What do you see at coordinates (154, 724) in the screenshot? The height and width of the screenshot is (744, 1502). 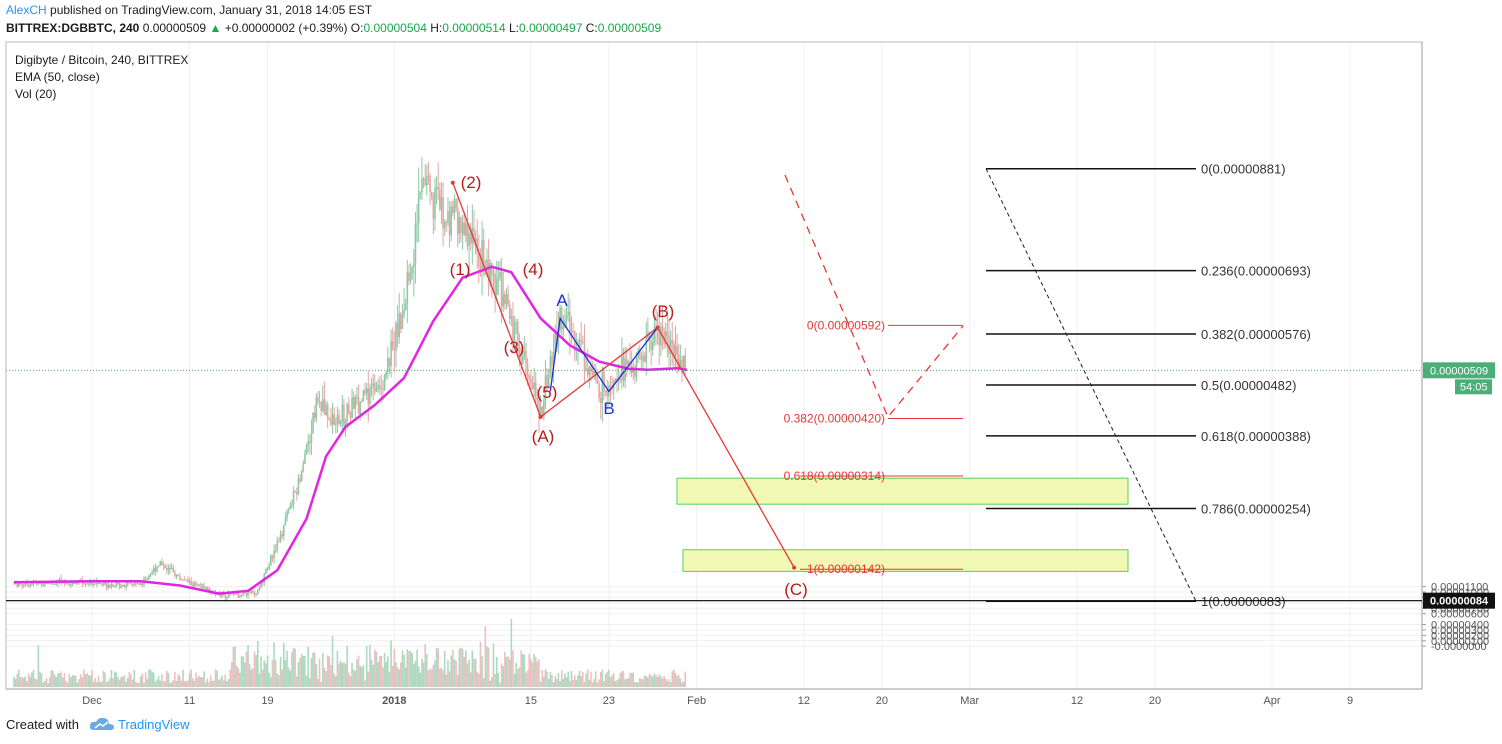 I see `tradingview-brand: TradingView` at bounding box center [154, 724].